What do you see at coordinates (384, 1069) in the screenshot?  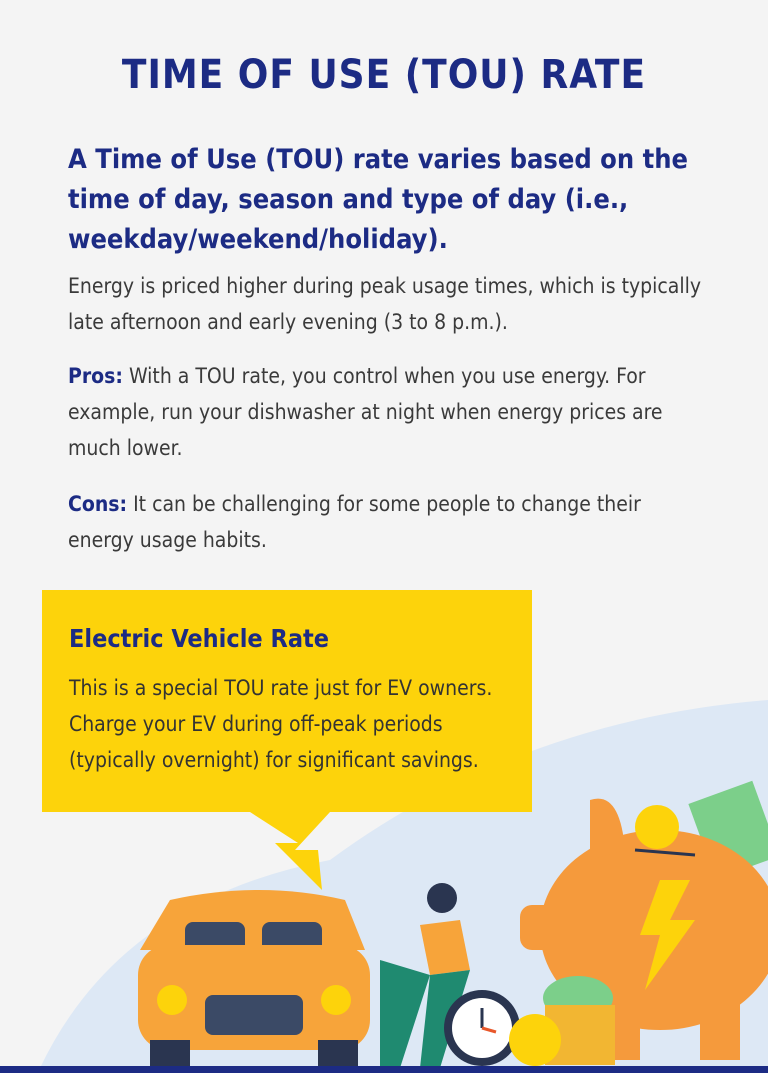 I see `bottom-bar` at bounding box center [384, 1069].